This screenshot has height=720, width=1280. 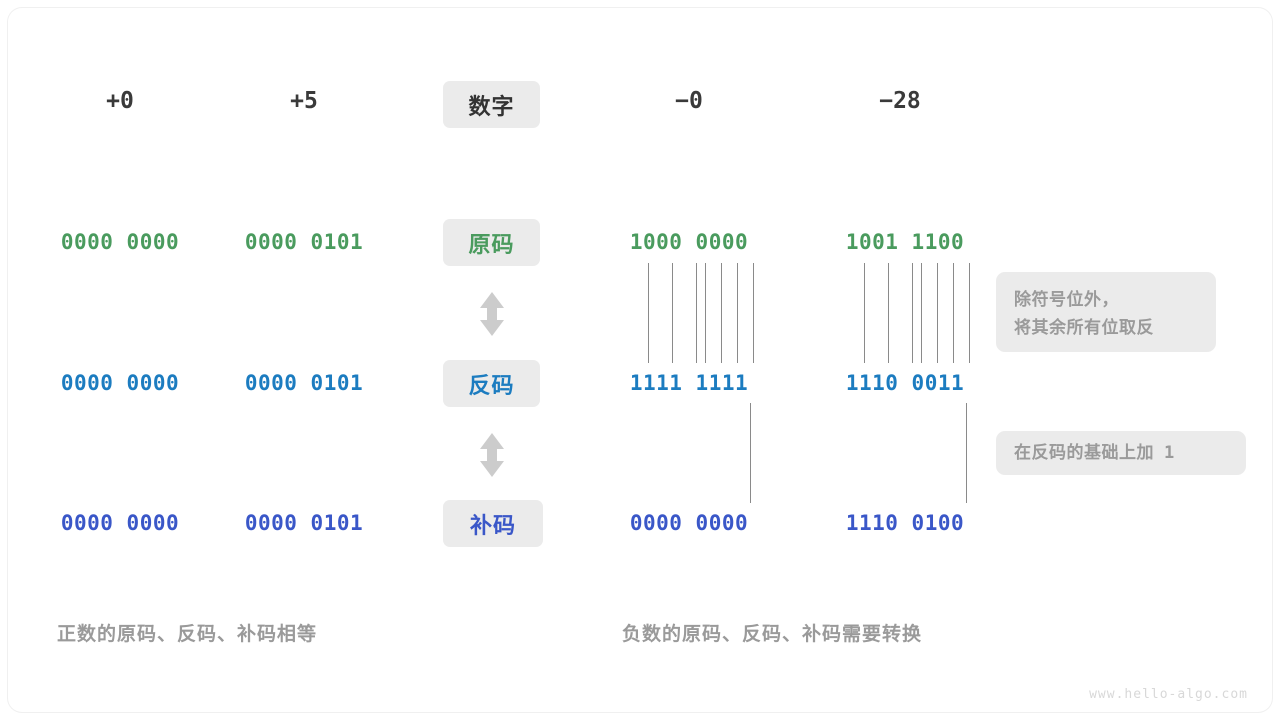 I want to click on note-invert-line2: 将其余所有位取反, so click(x=1084, y=328).